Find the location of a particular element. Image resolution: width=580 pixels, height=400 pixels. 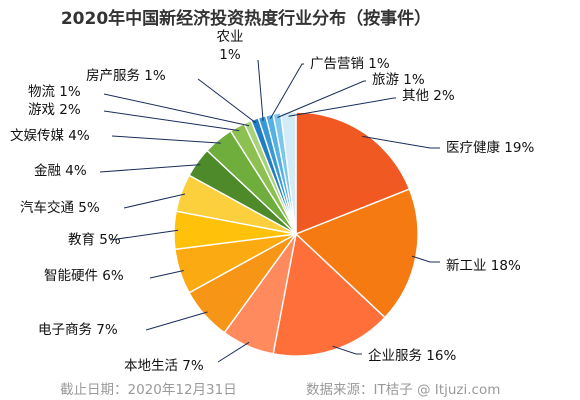

slice-label: 旅游 1% is located at coordinates (398, 80).